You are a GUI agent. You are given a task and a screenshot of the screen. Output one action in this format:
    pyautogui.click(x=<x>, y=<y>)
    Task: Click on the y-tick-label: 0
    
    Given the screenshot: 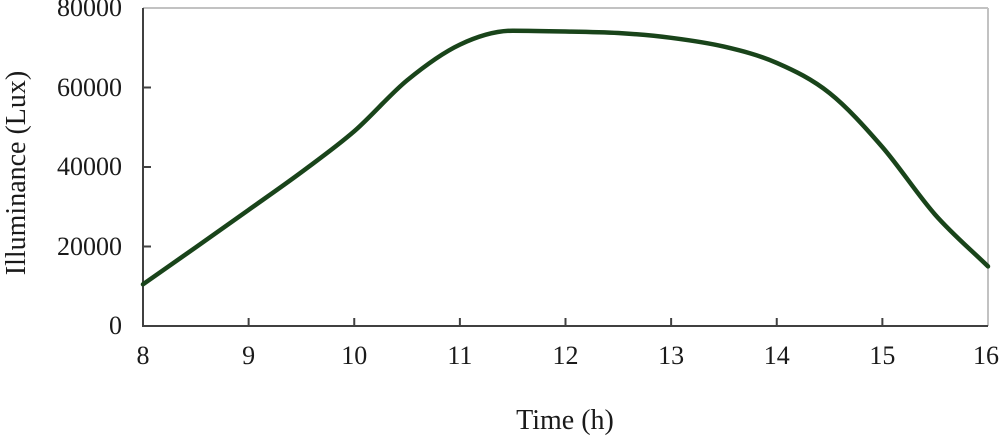 What is the action you would take?
    pyautogui.click(x=115, y=325)
    